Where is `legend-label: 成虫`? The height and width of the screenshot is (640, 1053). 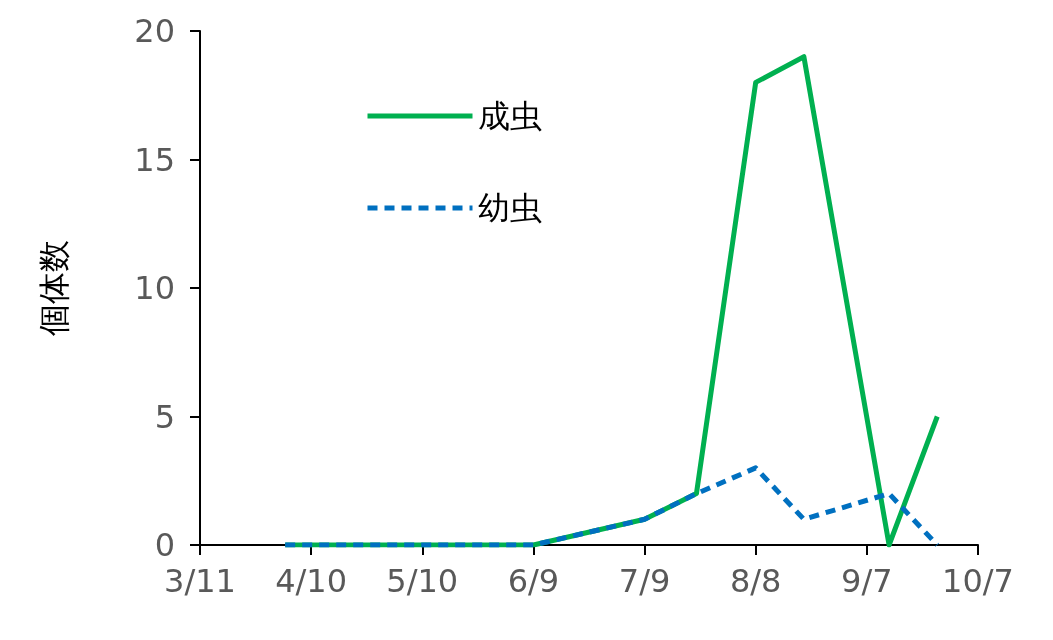
legend-label: 成虫 is located at coordinates (509, 116).